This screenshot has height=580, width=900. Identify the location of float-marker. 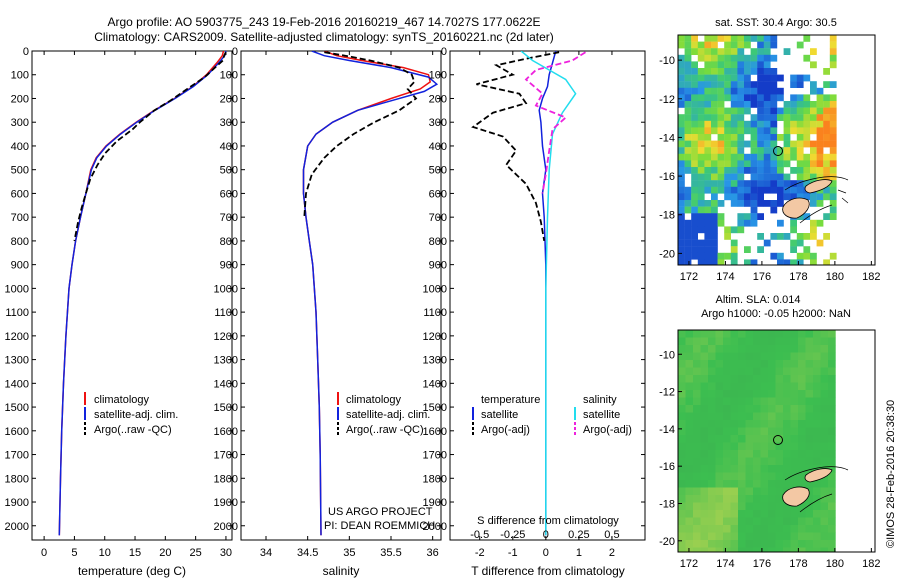
(778, 151).